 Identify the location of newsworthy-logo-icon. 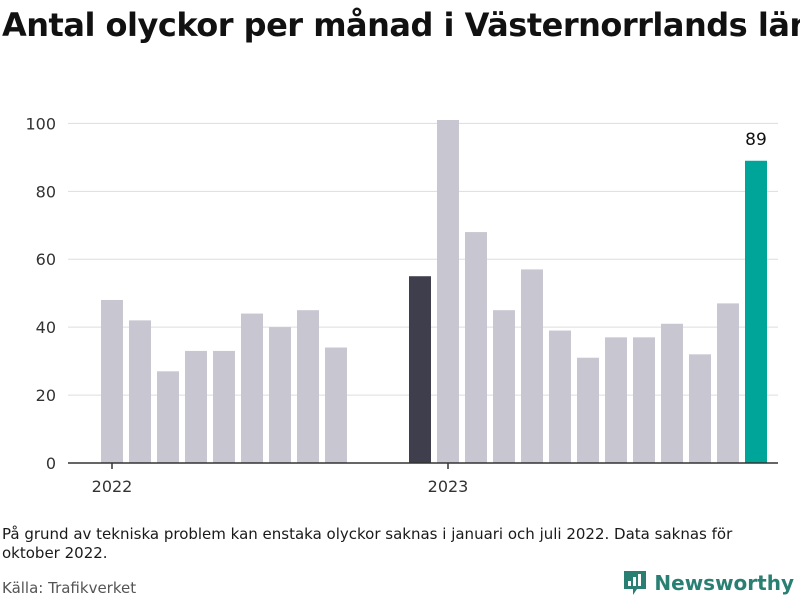
(635, 583).